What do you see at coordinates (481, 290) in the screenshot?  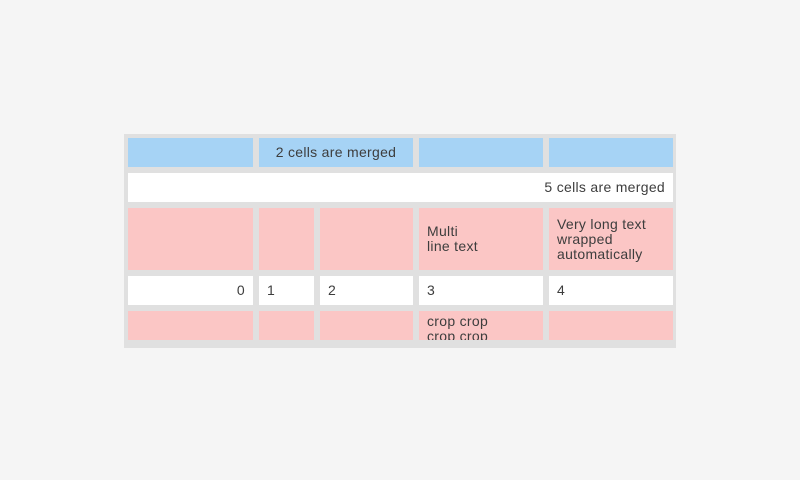 I see `table-cell-number-3: 3` at bounding box center [481, 290].